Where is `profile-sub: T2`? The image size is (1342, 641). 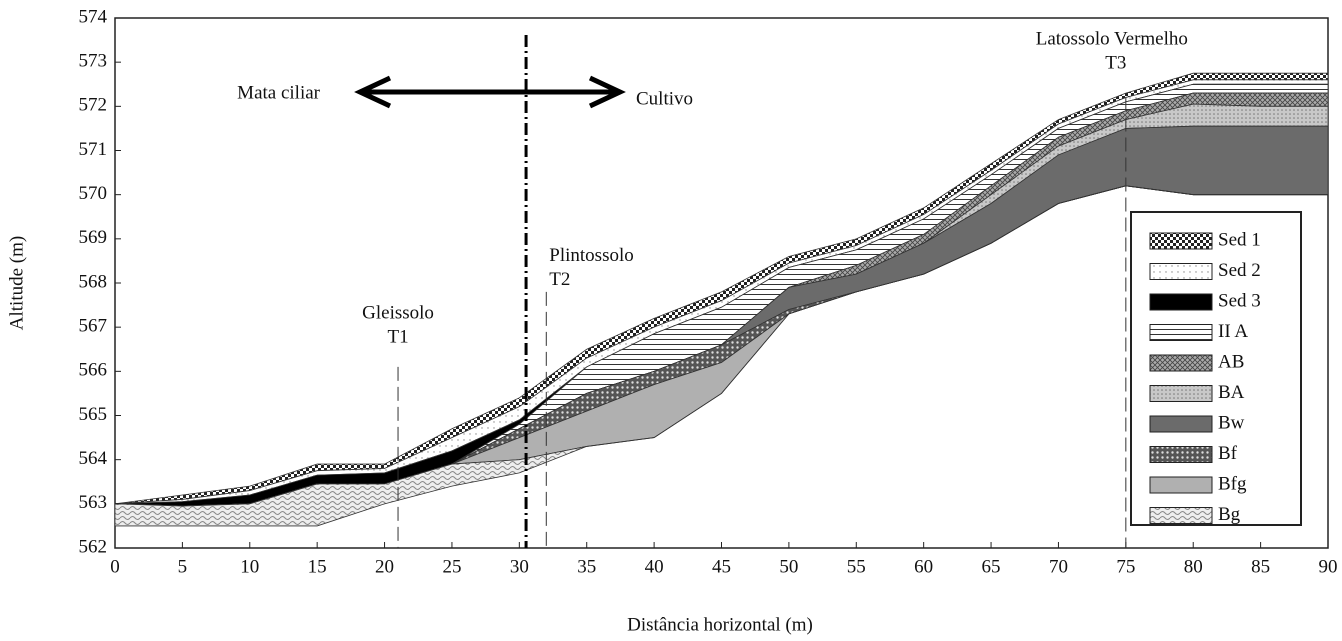
profile-sub: T2 is located at coordinates (559, 279).